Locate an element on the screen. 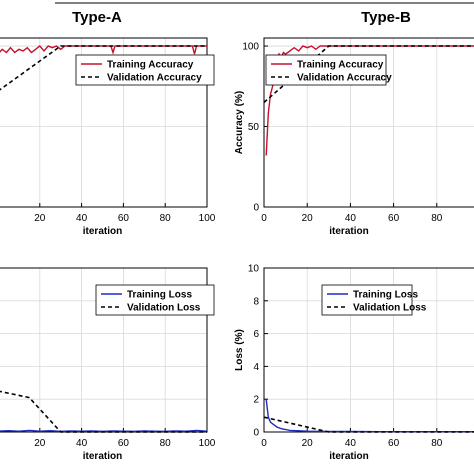  panel-title-type-b: Type-B is located at coordinates (386, 17).